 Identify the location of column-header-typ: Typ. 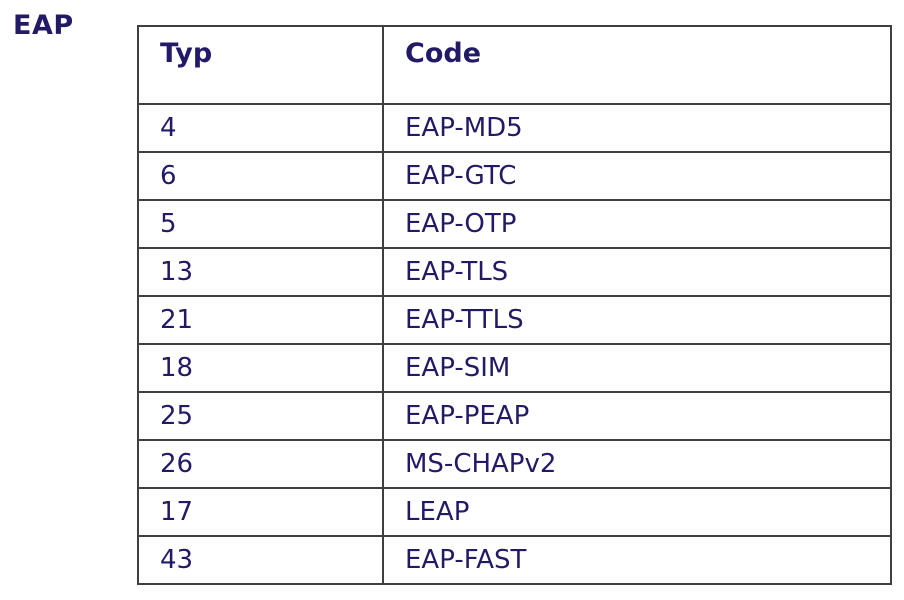
(260, 65).